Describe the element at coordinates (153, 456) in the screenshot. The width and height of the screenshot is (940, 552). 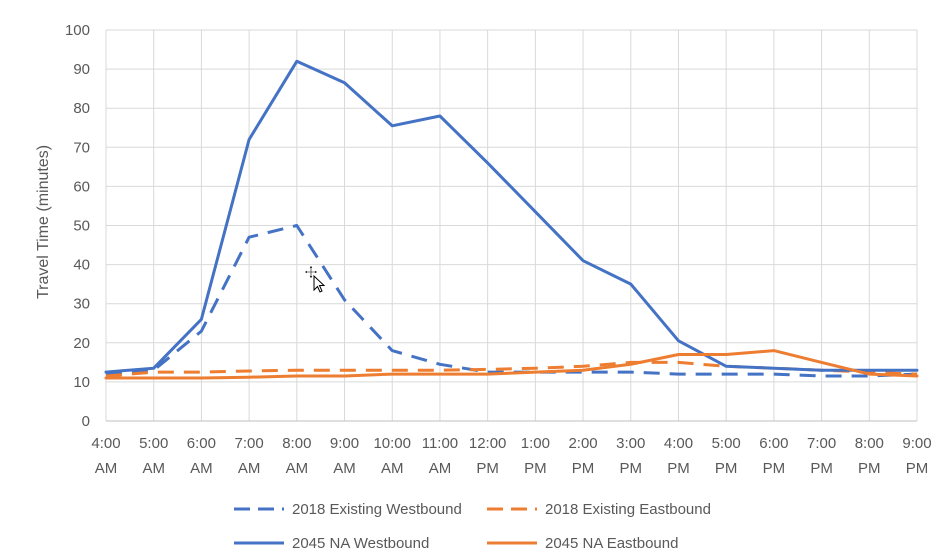
I see `x-tick-label: 5:00 AM` at that location.